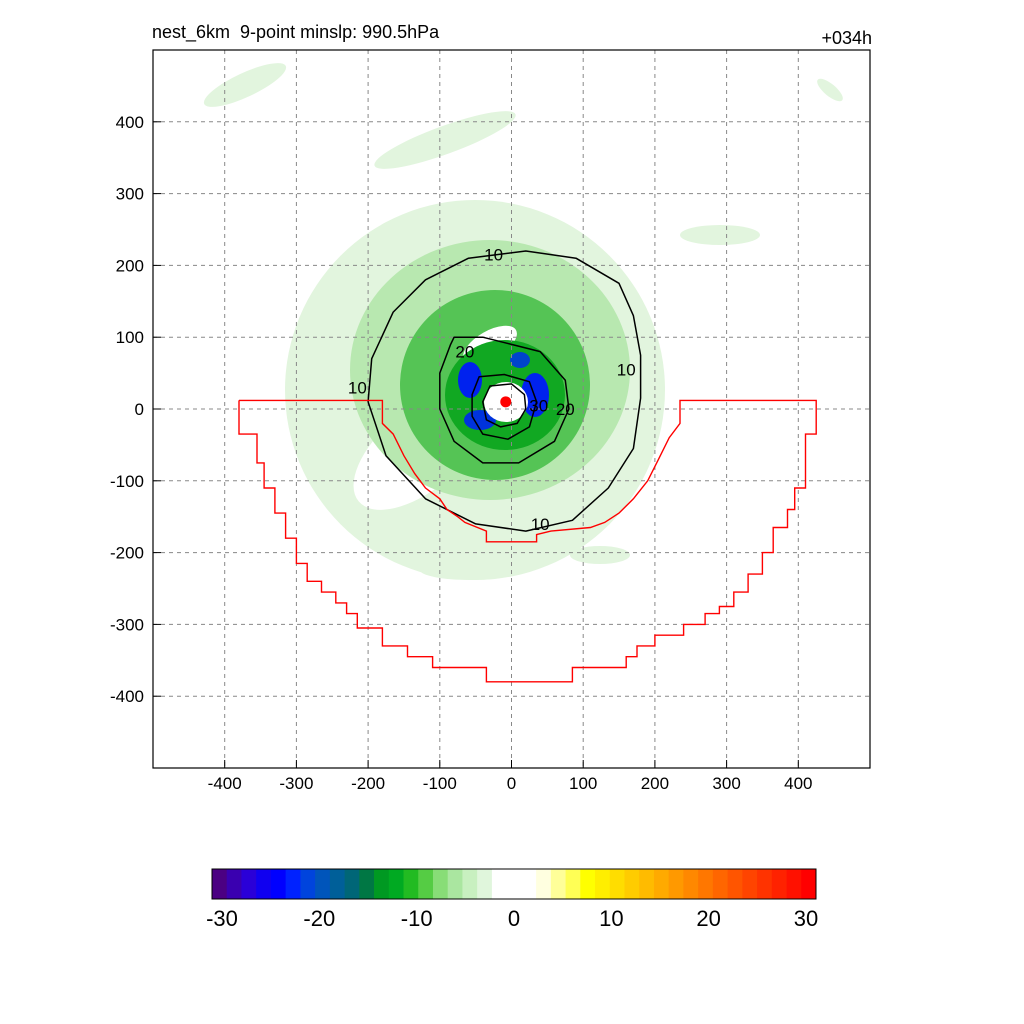  I want to click on x-tick-label: -100, so click(440, 783).